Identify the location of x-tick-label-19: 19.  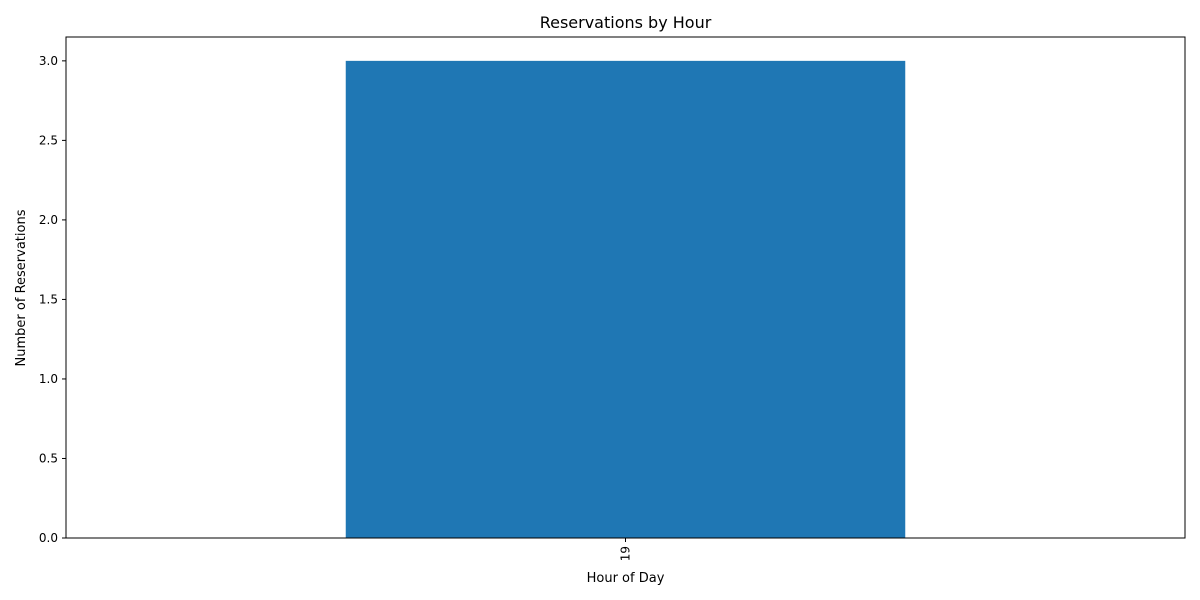
(626, 553).